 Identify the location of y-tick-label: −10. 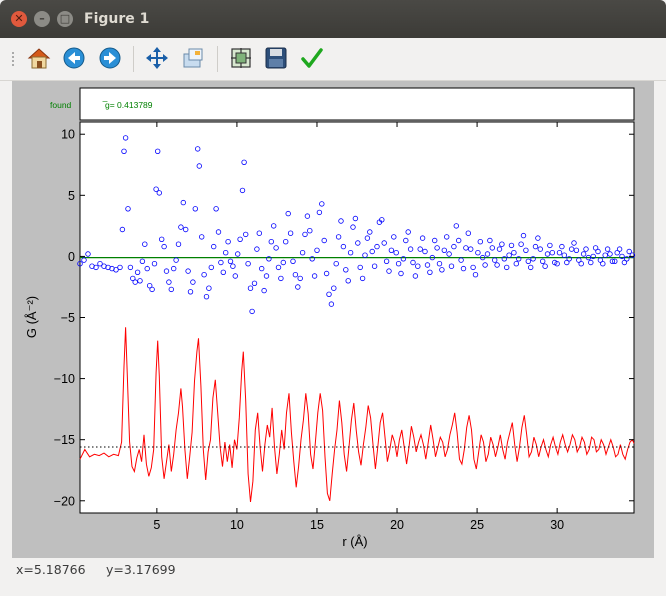
(64, 379).